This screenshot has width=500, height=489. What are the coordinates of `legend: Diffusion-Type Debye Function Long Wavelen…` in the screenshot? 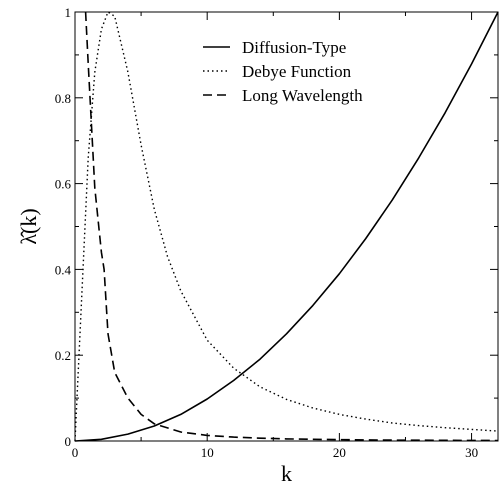 It's located at (283, 71).